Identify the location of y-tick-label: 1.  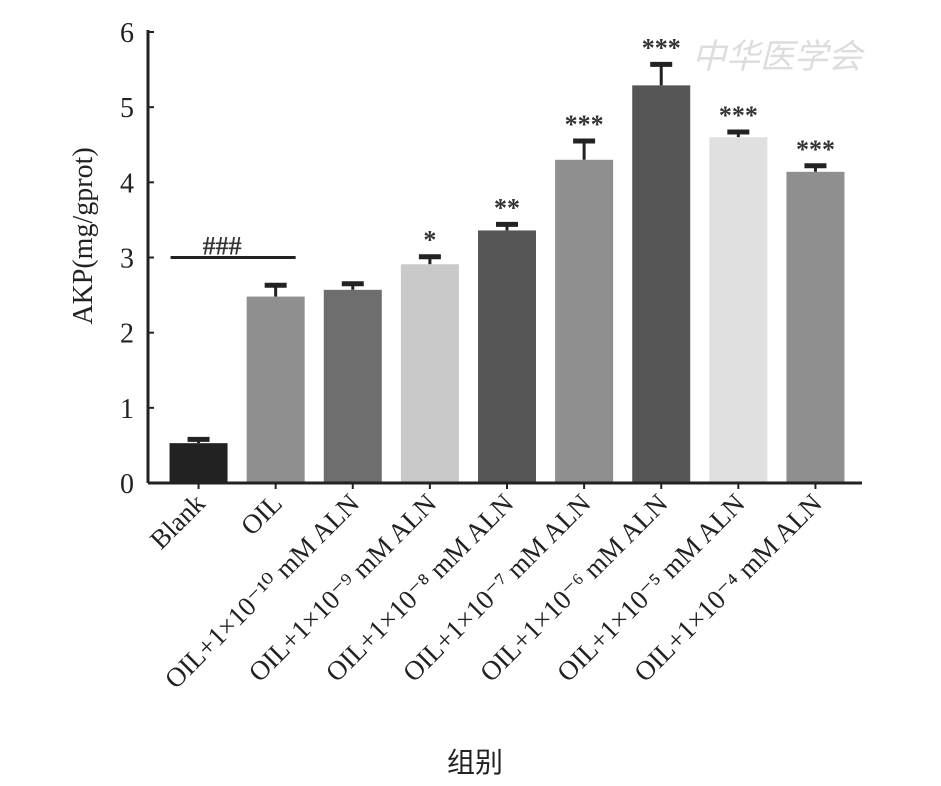
(127, 409).